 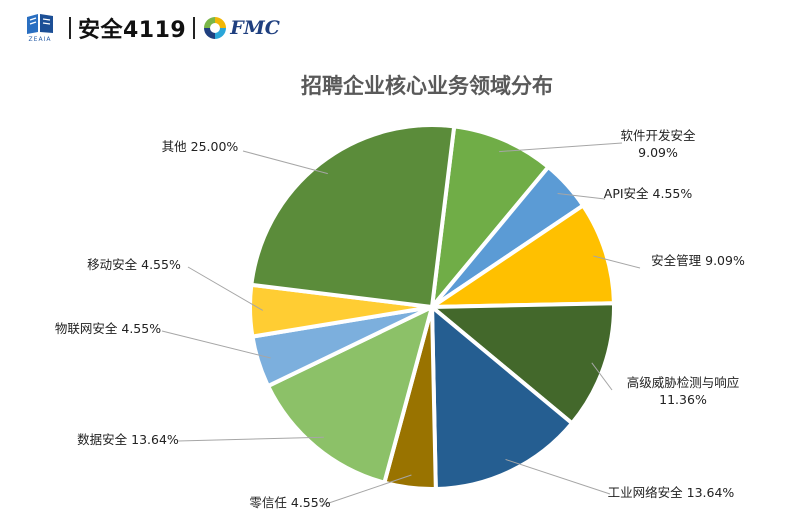 I want to click on slice-label-4: 高级威胁检测与响应 11.36%, so click(x=683, y=391).